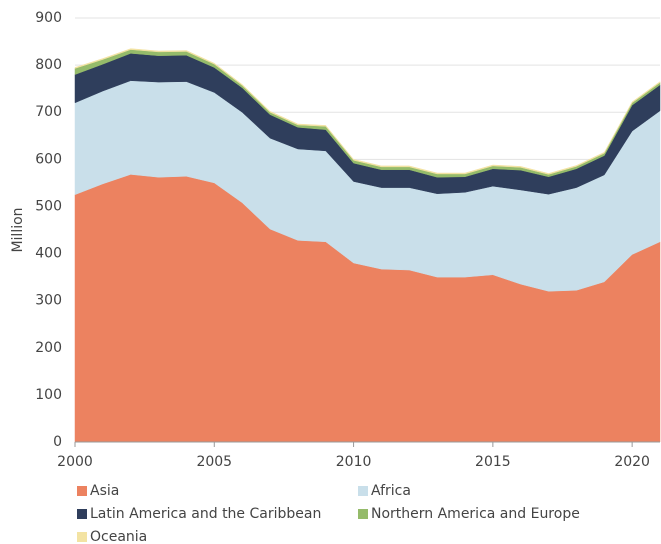 The width and height of the screenshot is (661, 544). What do you see at coordinates (205, 514) in the screenshot?
I see `legend-label: Latin America and the Caribbean` at bounding box center [205, 514].